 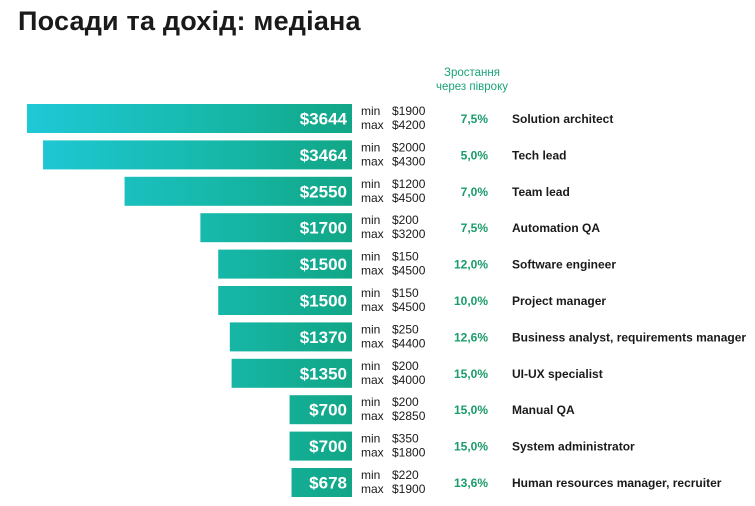 What do you see at coordinates (409, 416) in the screenshot?
I see `max-value: $2850` at bounding box center [409, 416].